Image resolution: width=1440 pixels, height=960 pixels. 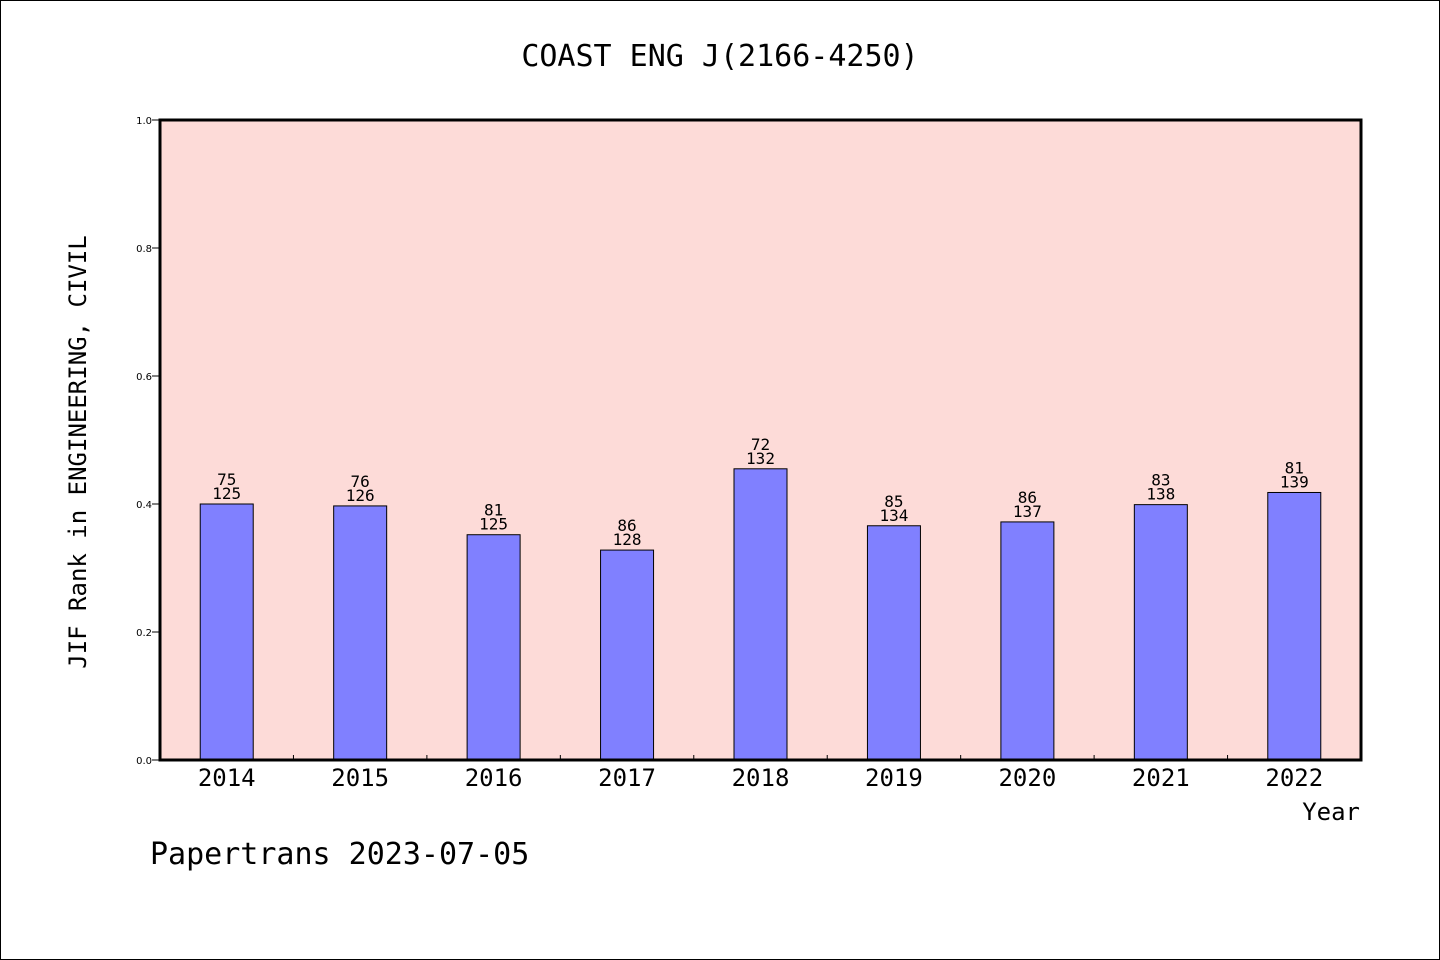 I want to click on y-tick-label: 0.8, so click(x=144, y=249).